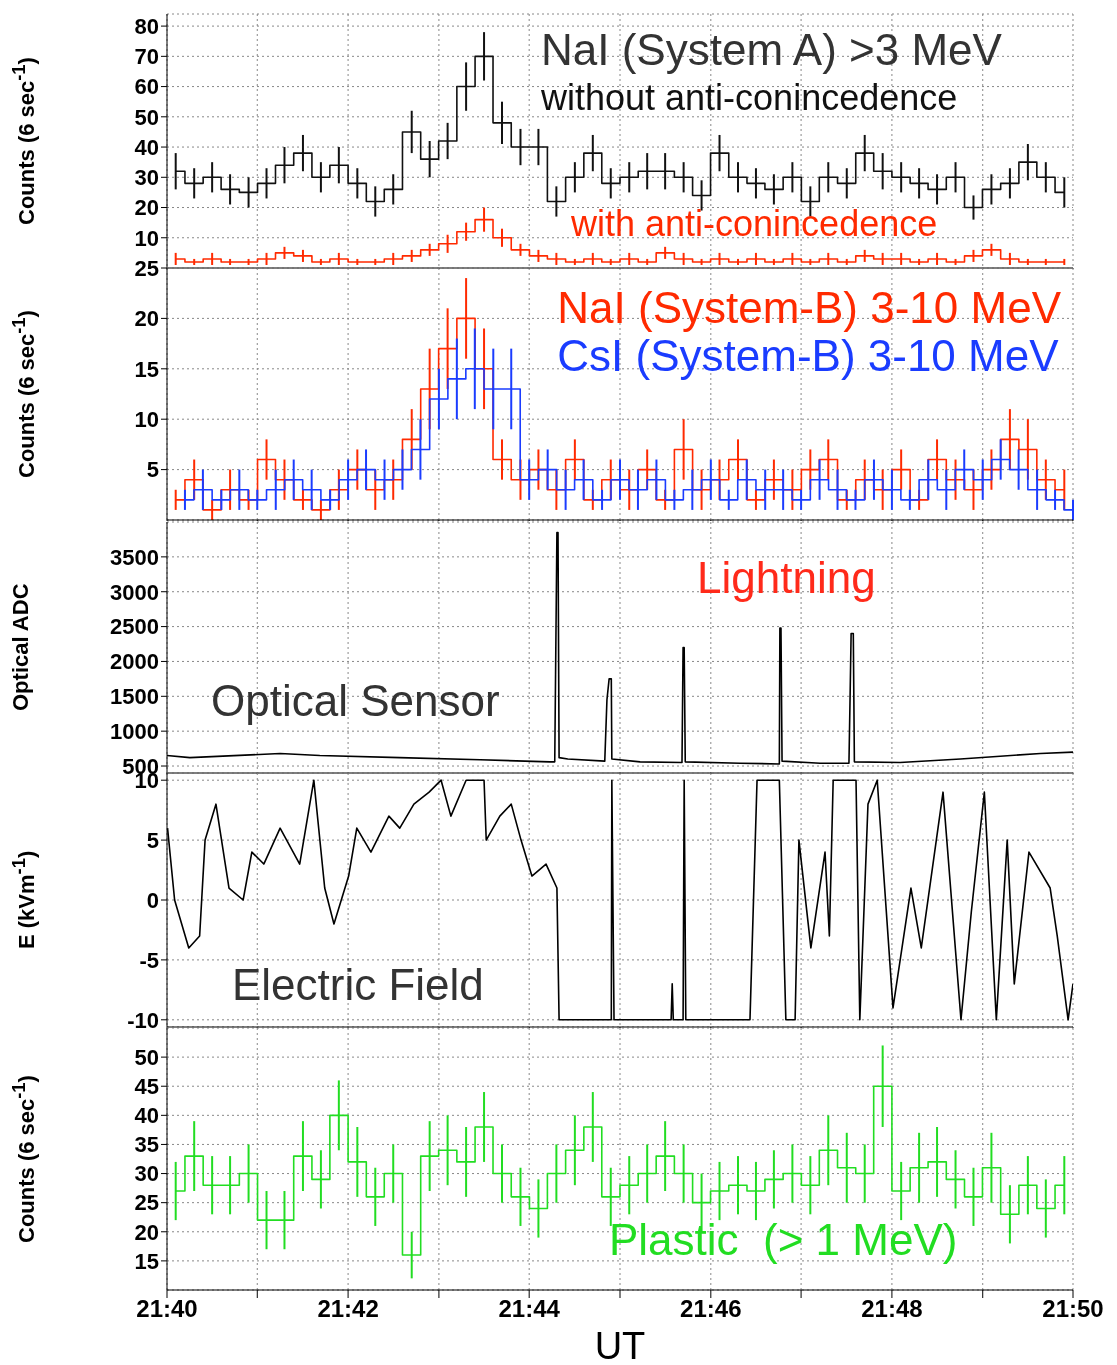 The width and height of the screenshot is (1117, 1365). What do you see at coordinates (771, 50) in the screenshot?
I see `annotation: NaI (System A) >3 MeV` at bounding box center [771, 50].